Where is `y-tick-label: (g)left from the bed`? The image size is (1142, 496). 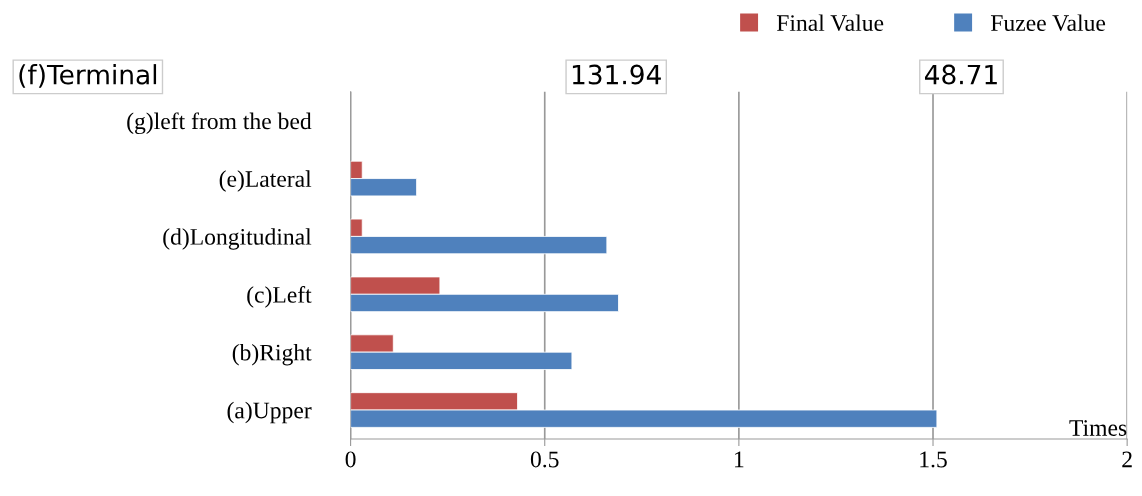
y-tick-label: (g)left from the bed is located at coordinates (219, 123).